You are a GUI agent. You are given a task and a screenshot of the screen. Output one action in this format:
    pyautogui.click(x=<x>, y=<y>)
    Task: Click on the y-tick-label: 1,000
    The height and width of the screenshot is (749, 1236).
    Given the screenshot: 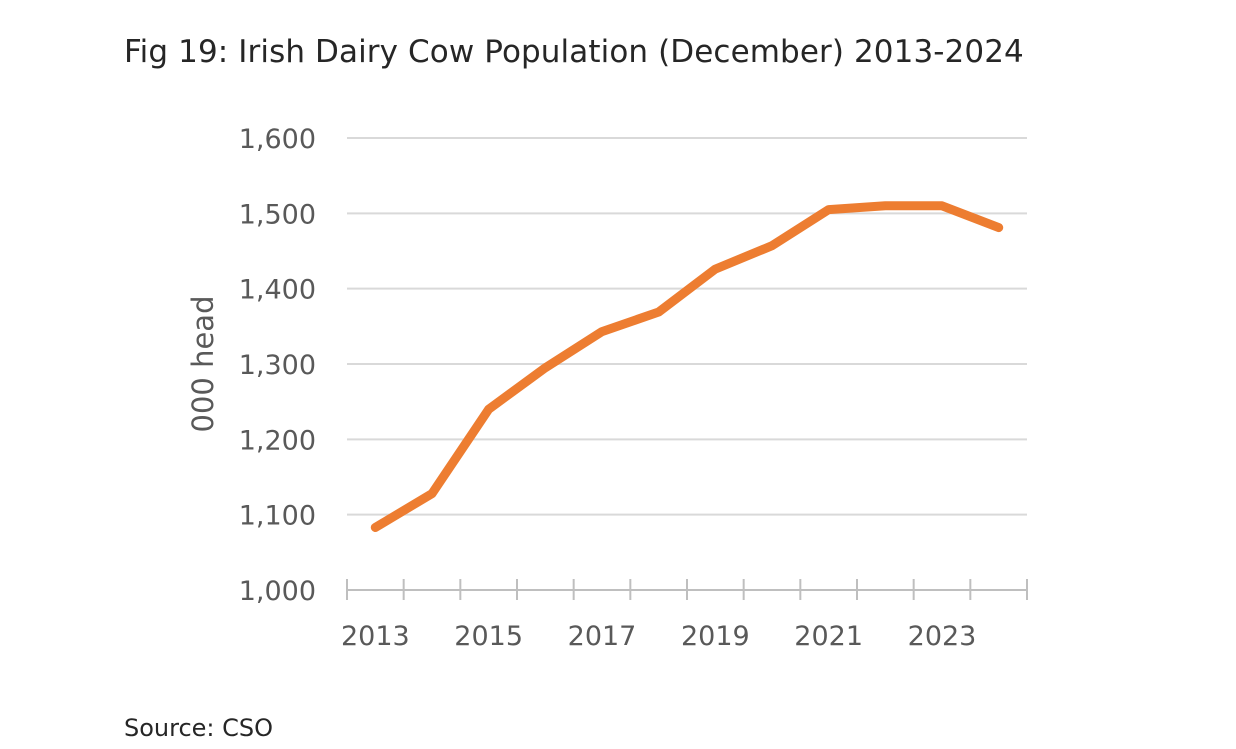 What is the action you would take?
    pyautogui.click(x=277, y=591)
    